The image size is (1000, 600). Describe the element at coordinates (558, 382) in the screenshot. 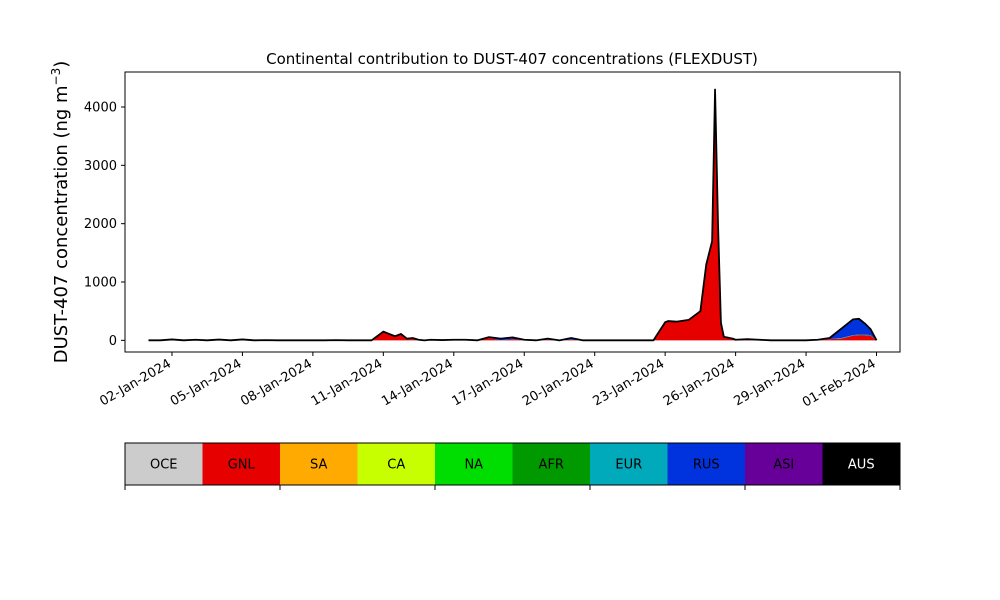

I see `x-tick-label: 20-Jan-2024` at that location.